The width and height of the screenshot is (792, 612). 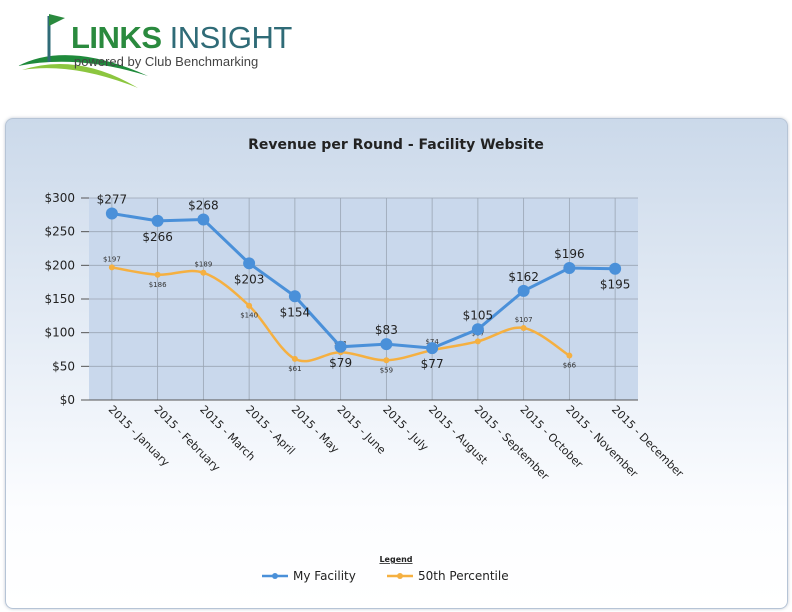 What do you see at coordinates (340, 363) in the screenshot?
I see `data-label-my-facility: $79` at bounding box center [340, 363].